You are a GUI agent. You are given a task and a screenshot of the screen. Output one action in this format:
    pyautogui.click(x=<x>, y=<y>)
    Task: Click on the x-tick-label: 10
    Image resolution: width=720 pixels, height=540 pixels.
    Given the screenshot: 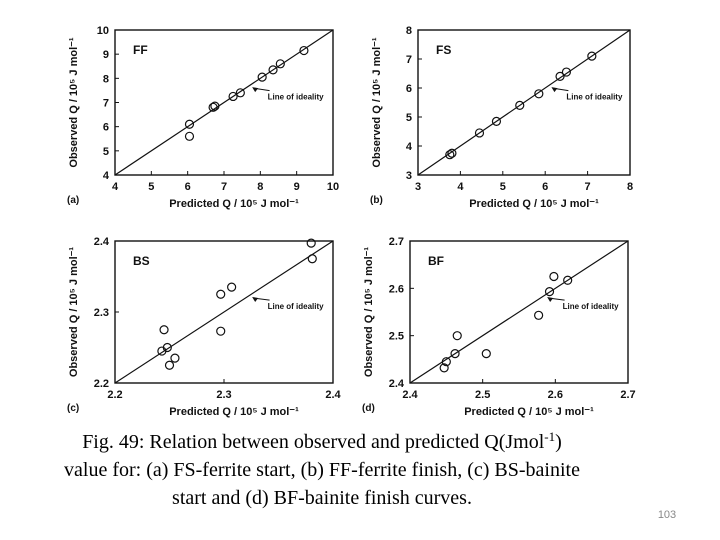 What is the action you would take?
    pyautogui.click(x=333, y=187)
    